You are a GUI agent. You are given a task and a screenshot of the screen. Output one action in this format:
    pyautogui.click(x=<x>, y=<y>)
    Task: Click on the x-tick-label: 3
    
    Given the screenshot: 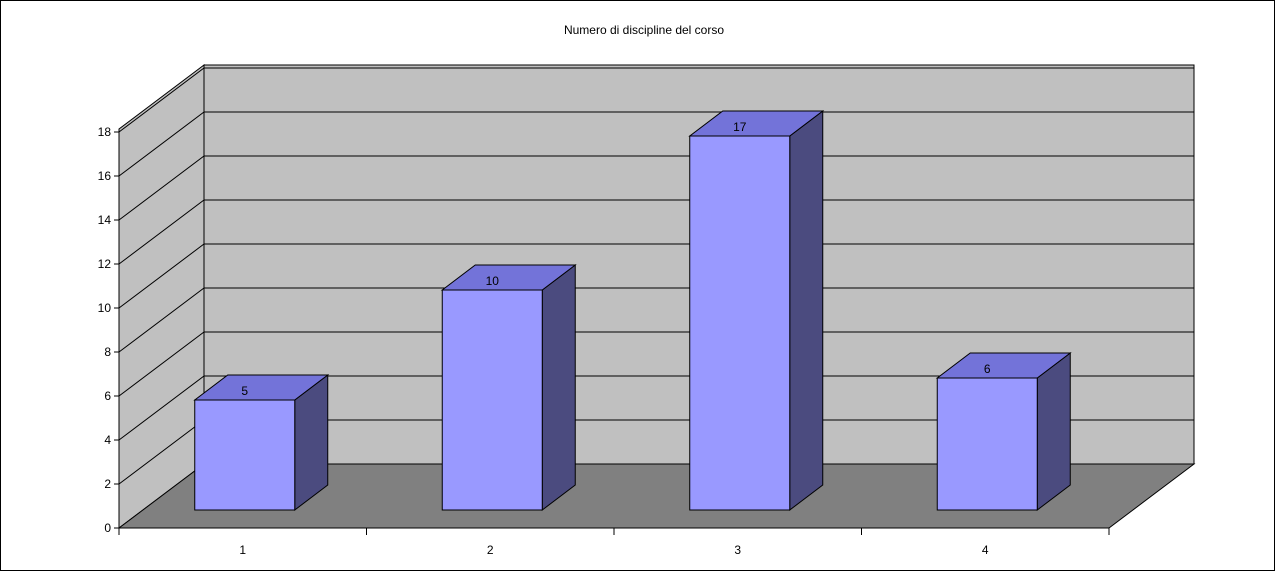 What is the action you would take?
    pyautogui.click(x=737, y=550)
    